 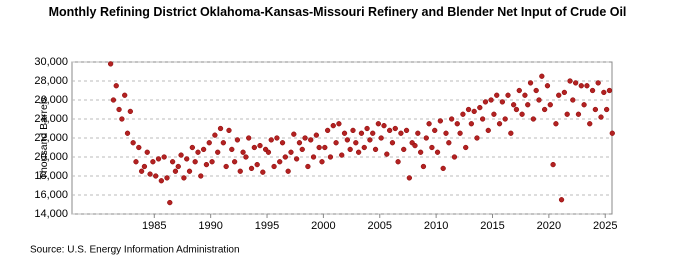 What do you see at coordinates (549, 226) in the screenshot?
I see `x-tick-label: 2020` at bounding box center [549, 226].